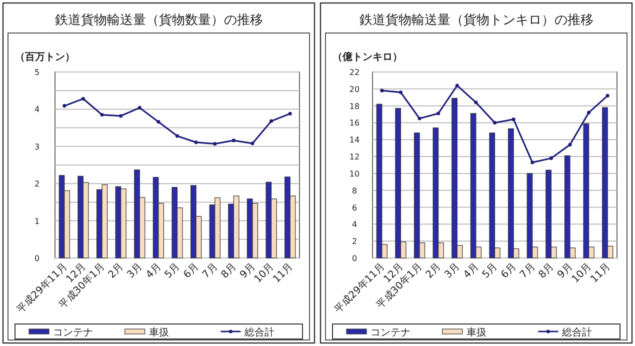 This screenshot has width=635, height=346. What do you see at coordinates (355, 207) in the screenshot?
I see `y-tick-label: 6` at bounding box center [355, 207].